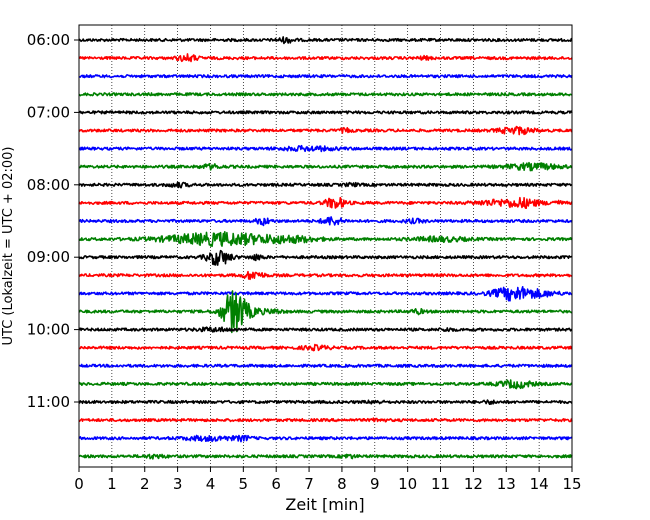 The height and width of the screenshot is (520, 650). I want to click on x-tick-label: 8, so click(342, 484).